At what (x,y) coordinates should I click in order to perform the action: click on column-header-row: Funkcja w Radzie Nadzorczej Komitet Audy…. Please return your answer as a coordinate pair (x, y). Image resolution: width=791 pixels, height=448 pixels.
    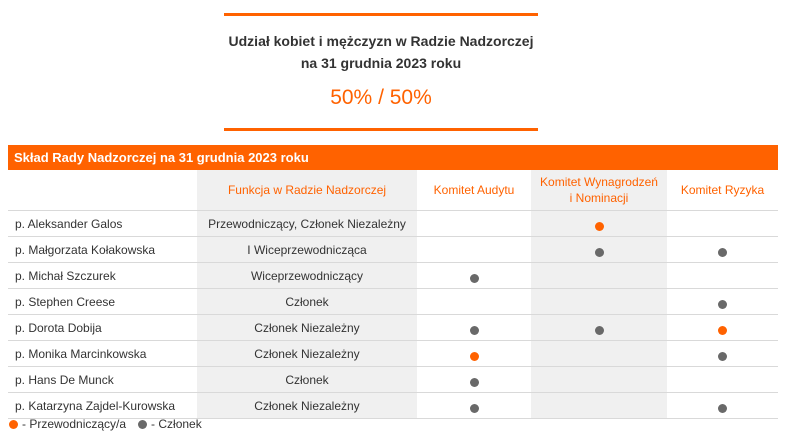
    Looking at the image, I should click on (393, 190).